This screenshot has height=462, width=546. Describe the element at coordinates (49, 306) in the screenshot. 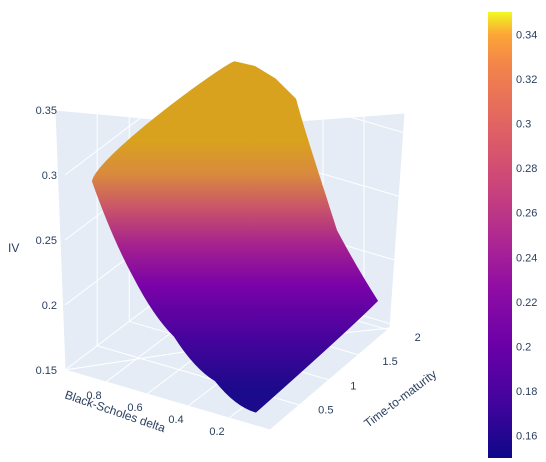

I see `z-tick-label: 0.2` at that location.